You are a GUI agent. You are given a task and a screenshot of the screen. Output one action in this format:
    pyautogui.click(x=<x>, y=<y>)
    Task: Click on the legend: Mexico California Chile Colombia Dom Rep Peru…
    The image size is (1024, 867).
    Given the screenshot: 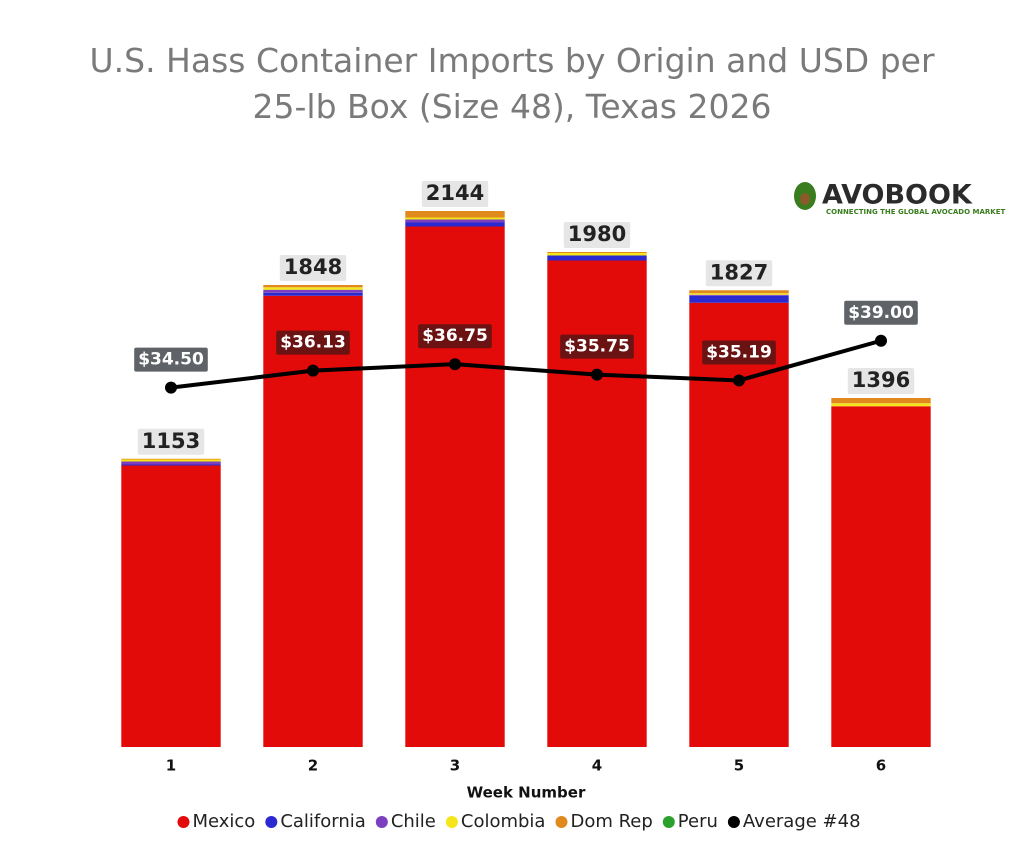 What is the action you would take?
    pyautogui.click(x=519, y=821)
    